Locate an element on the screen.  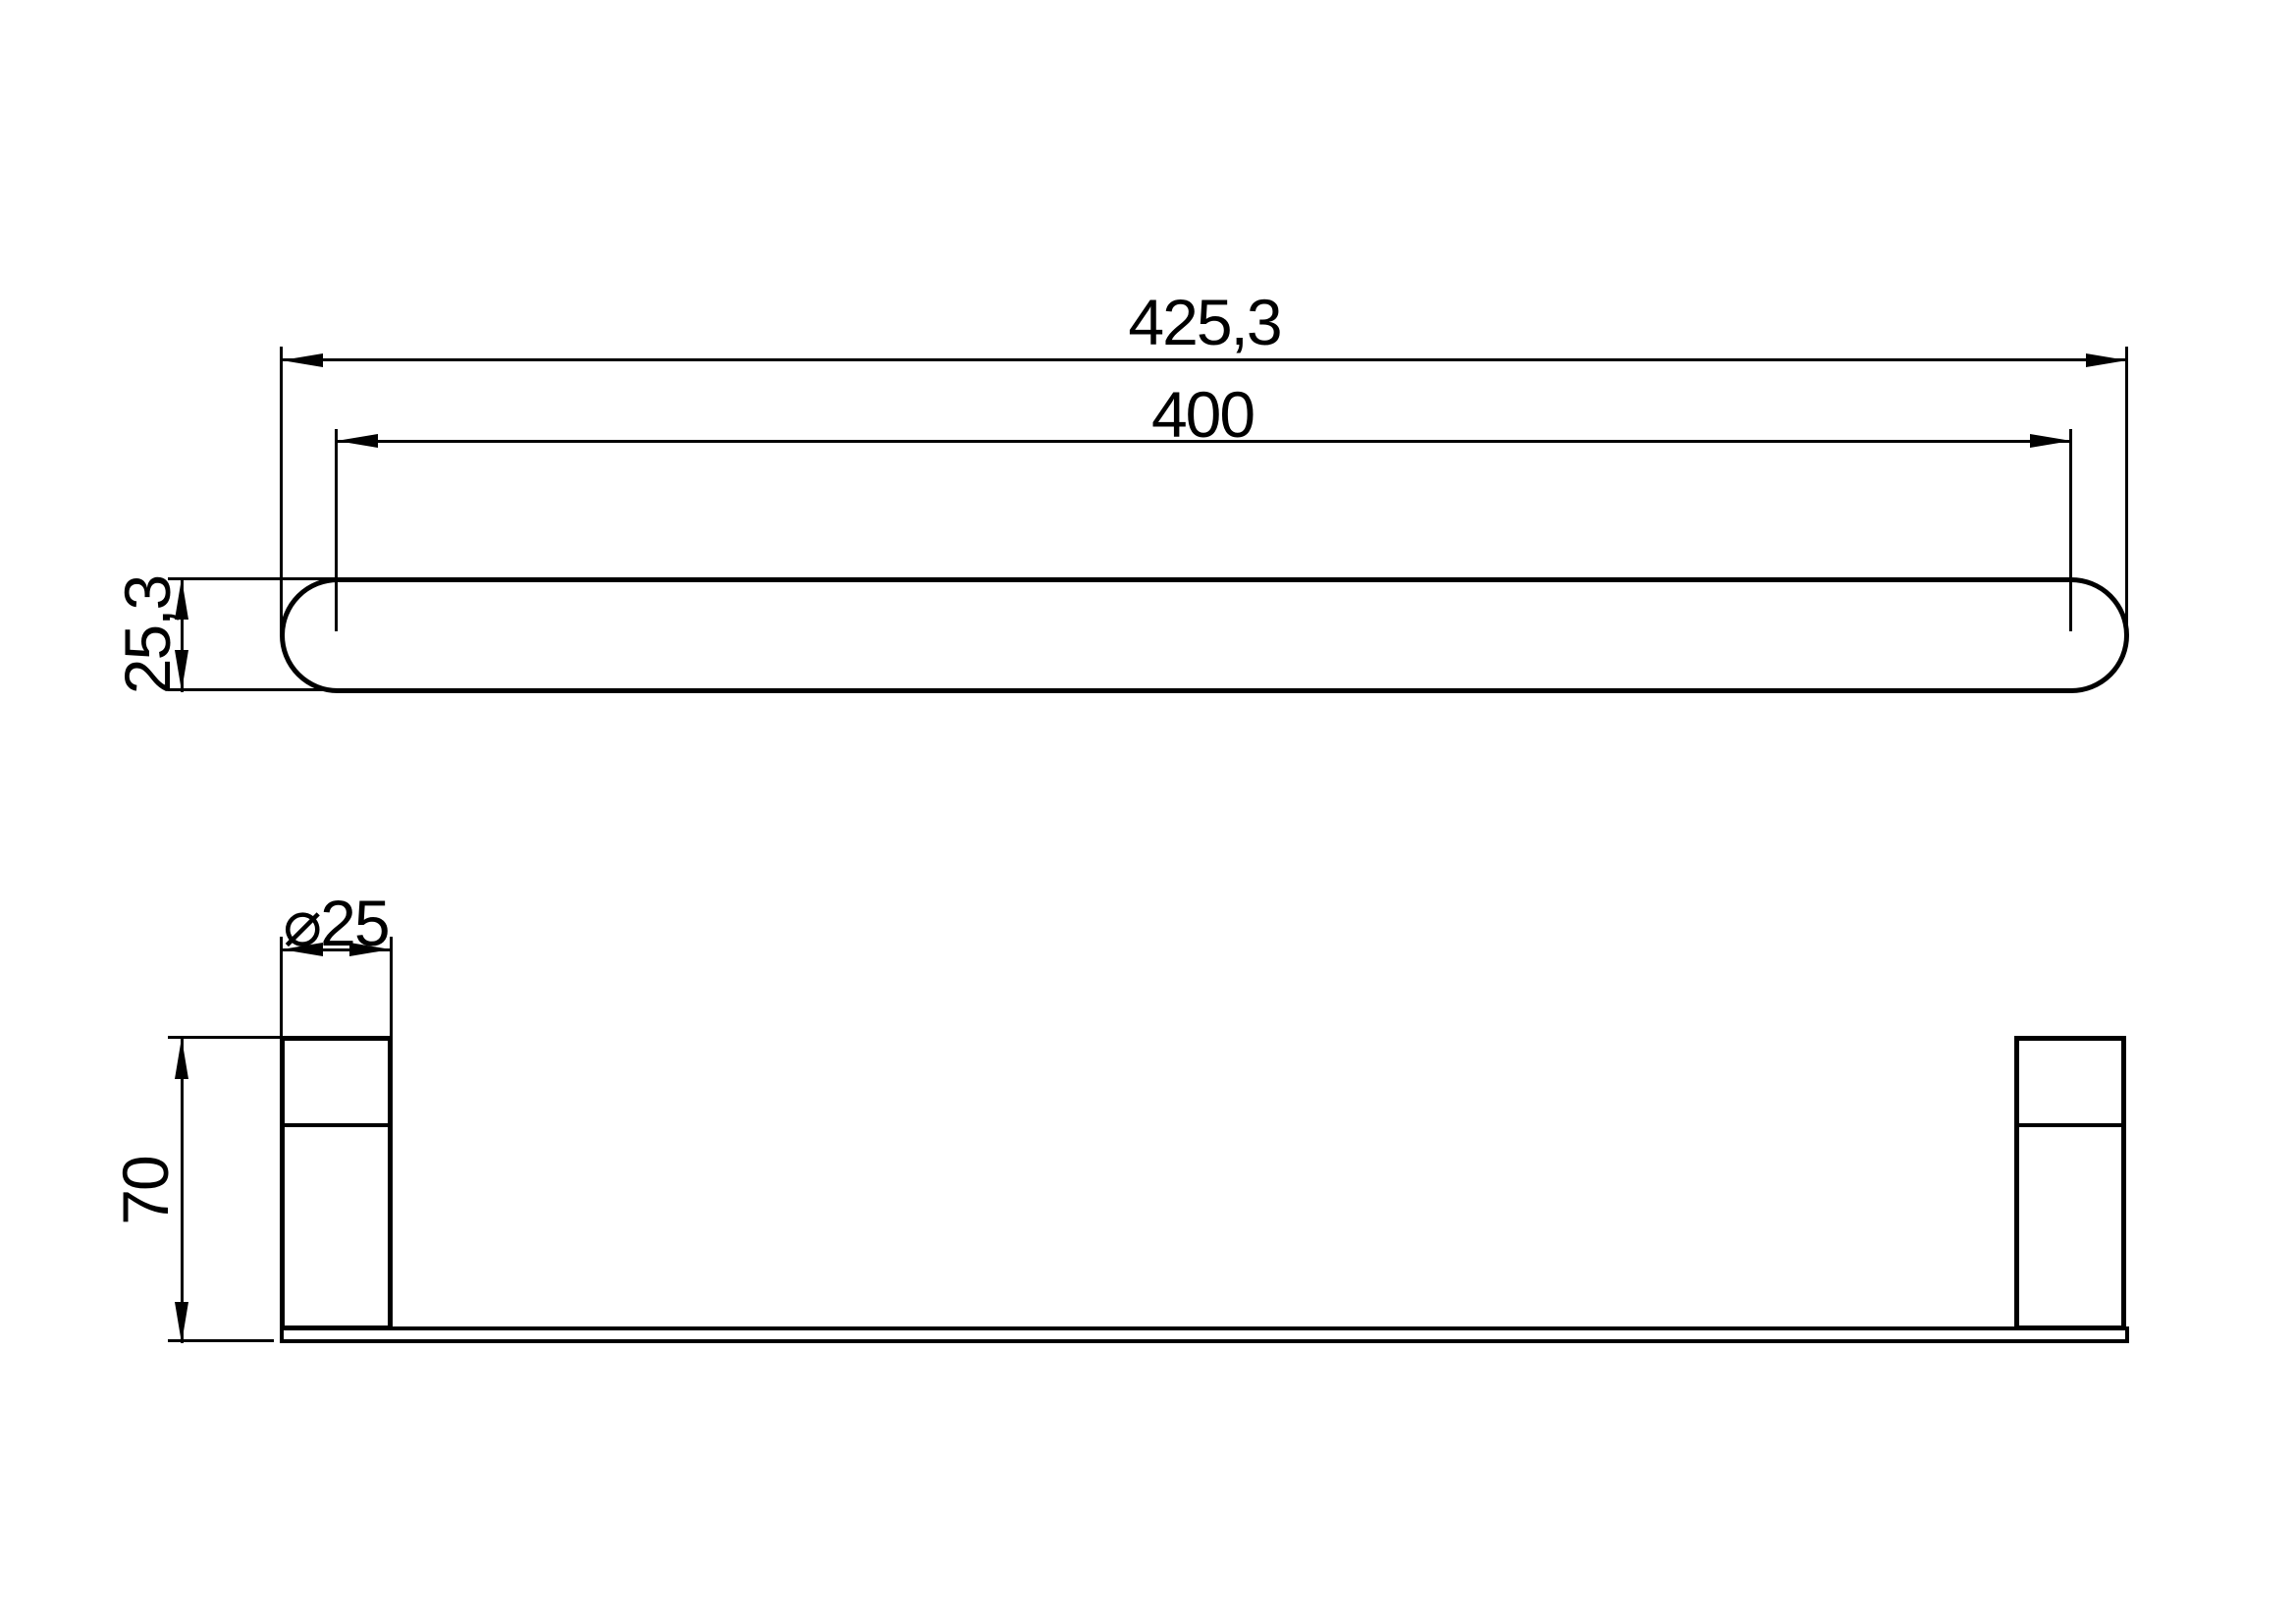
dim-height-arrowhead-bottom-icon is located at coordinates (182, 1322).